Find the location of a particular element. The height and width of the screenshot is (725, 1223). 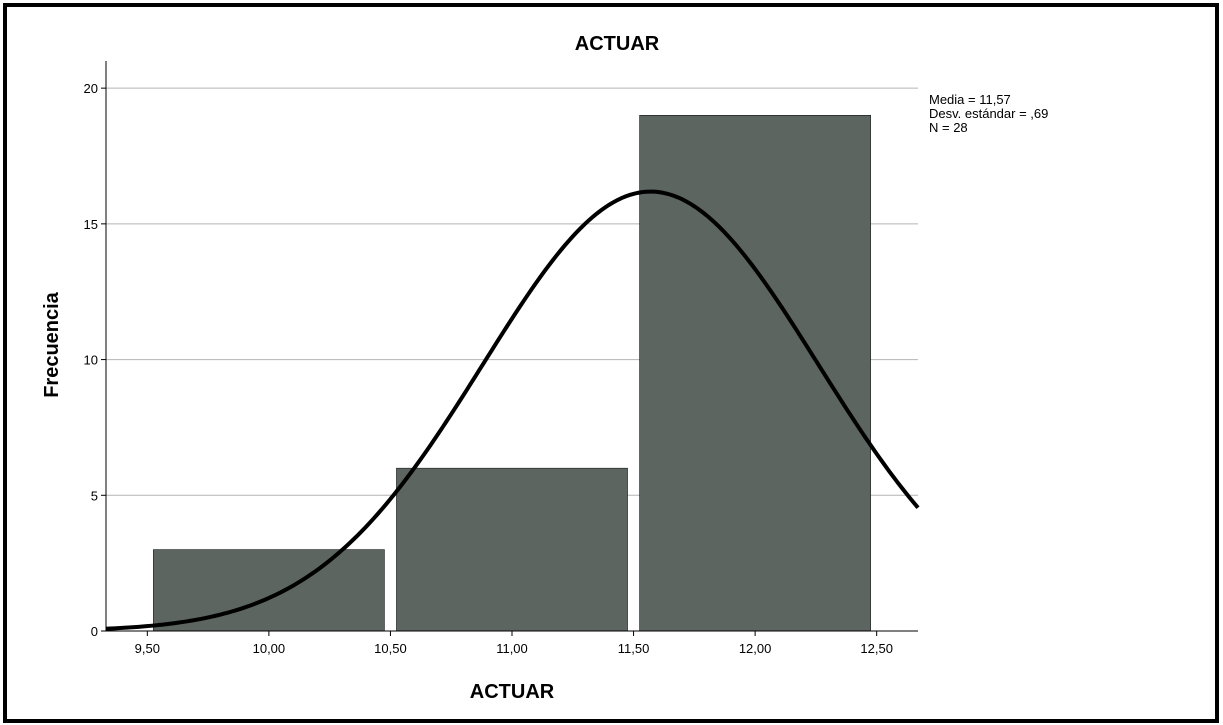

stats-n: N = 28 is located at coordinates (948, 127).